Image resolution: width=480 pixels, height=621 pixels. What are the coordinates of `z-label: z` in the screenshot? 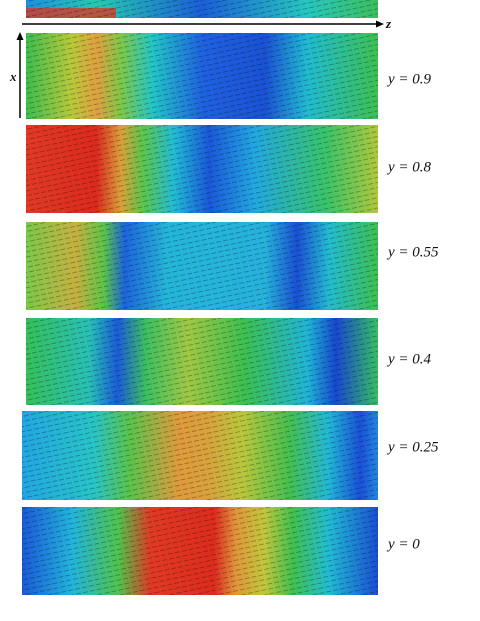 It's located at (388, 23).